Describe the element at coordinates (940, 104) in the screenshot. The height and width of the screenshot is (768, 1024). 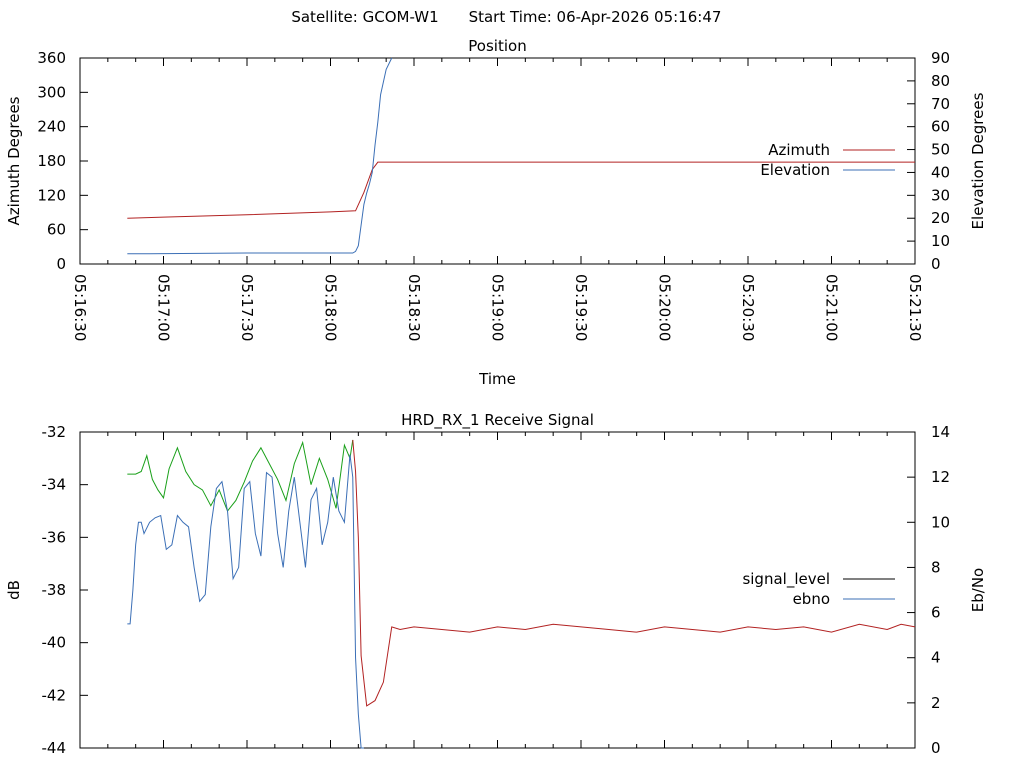
I see `y2-tick-label: 70` at that location.